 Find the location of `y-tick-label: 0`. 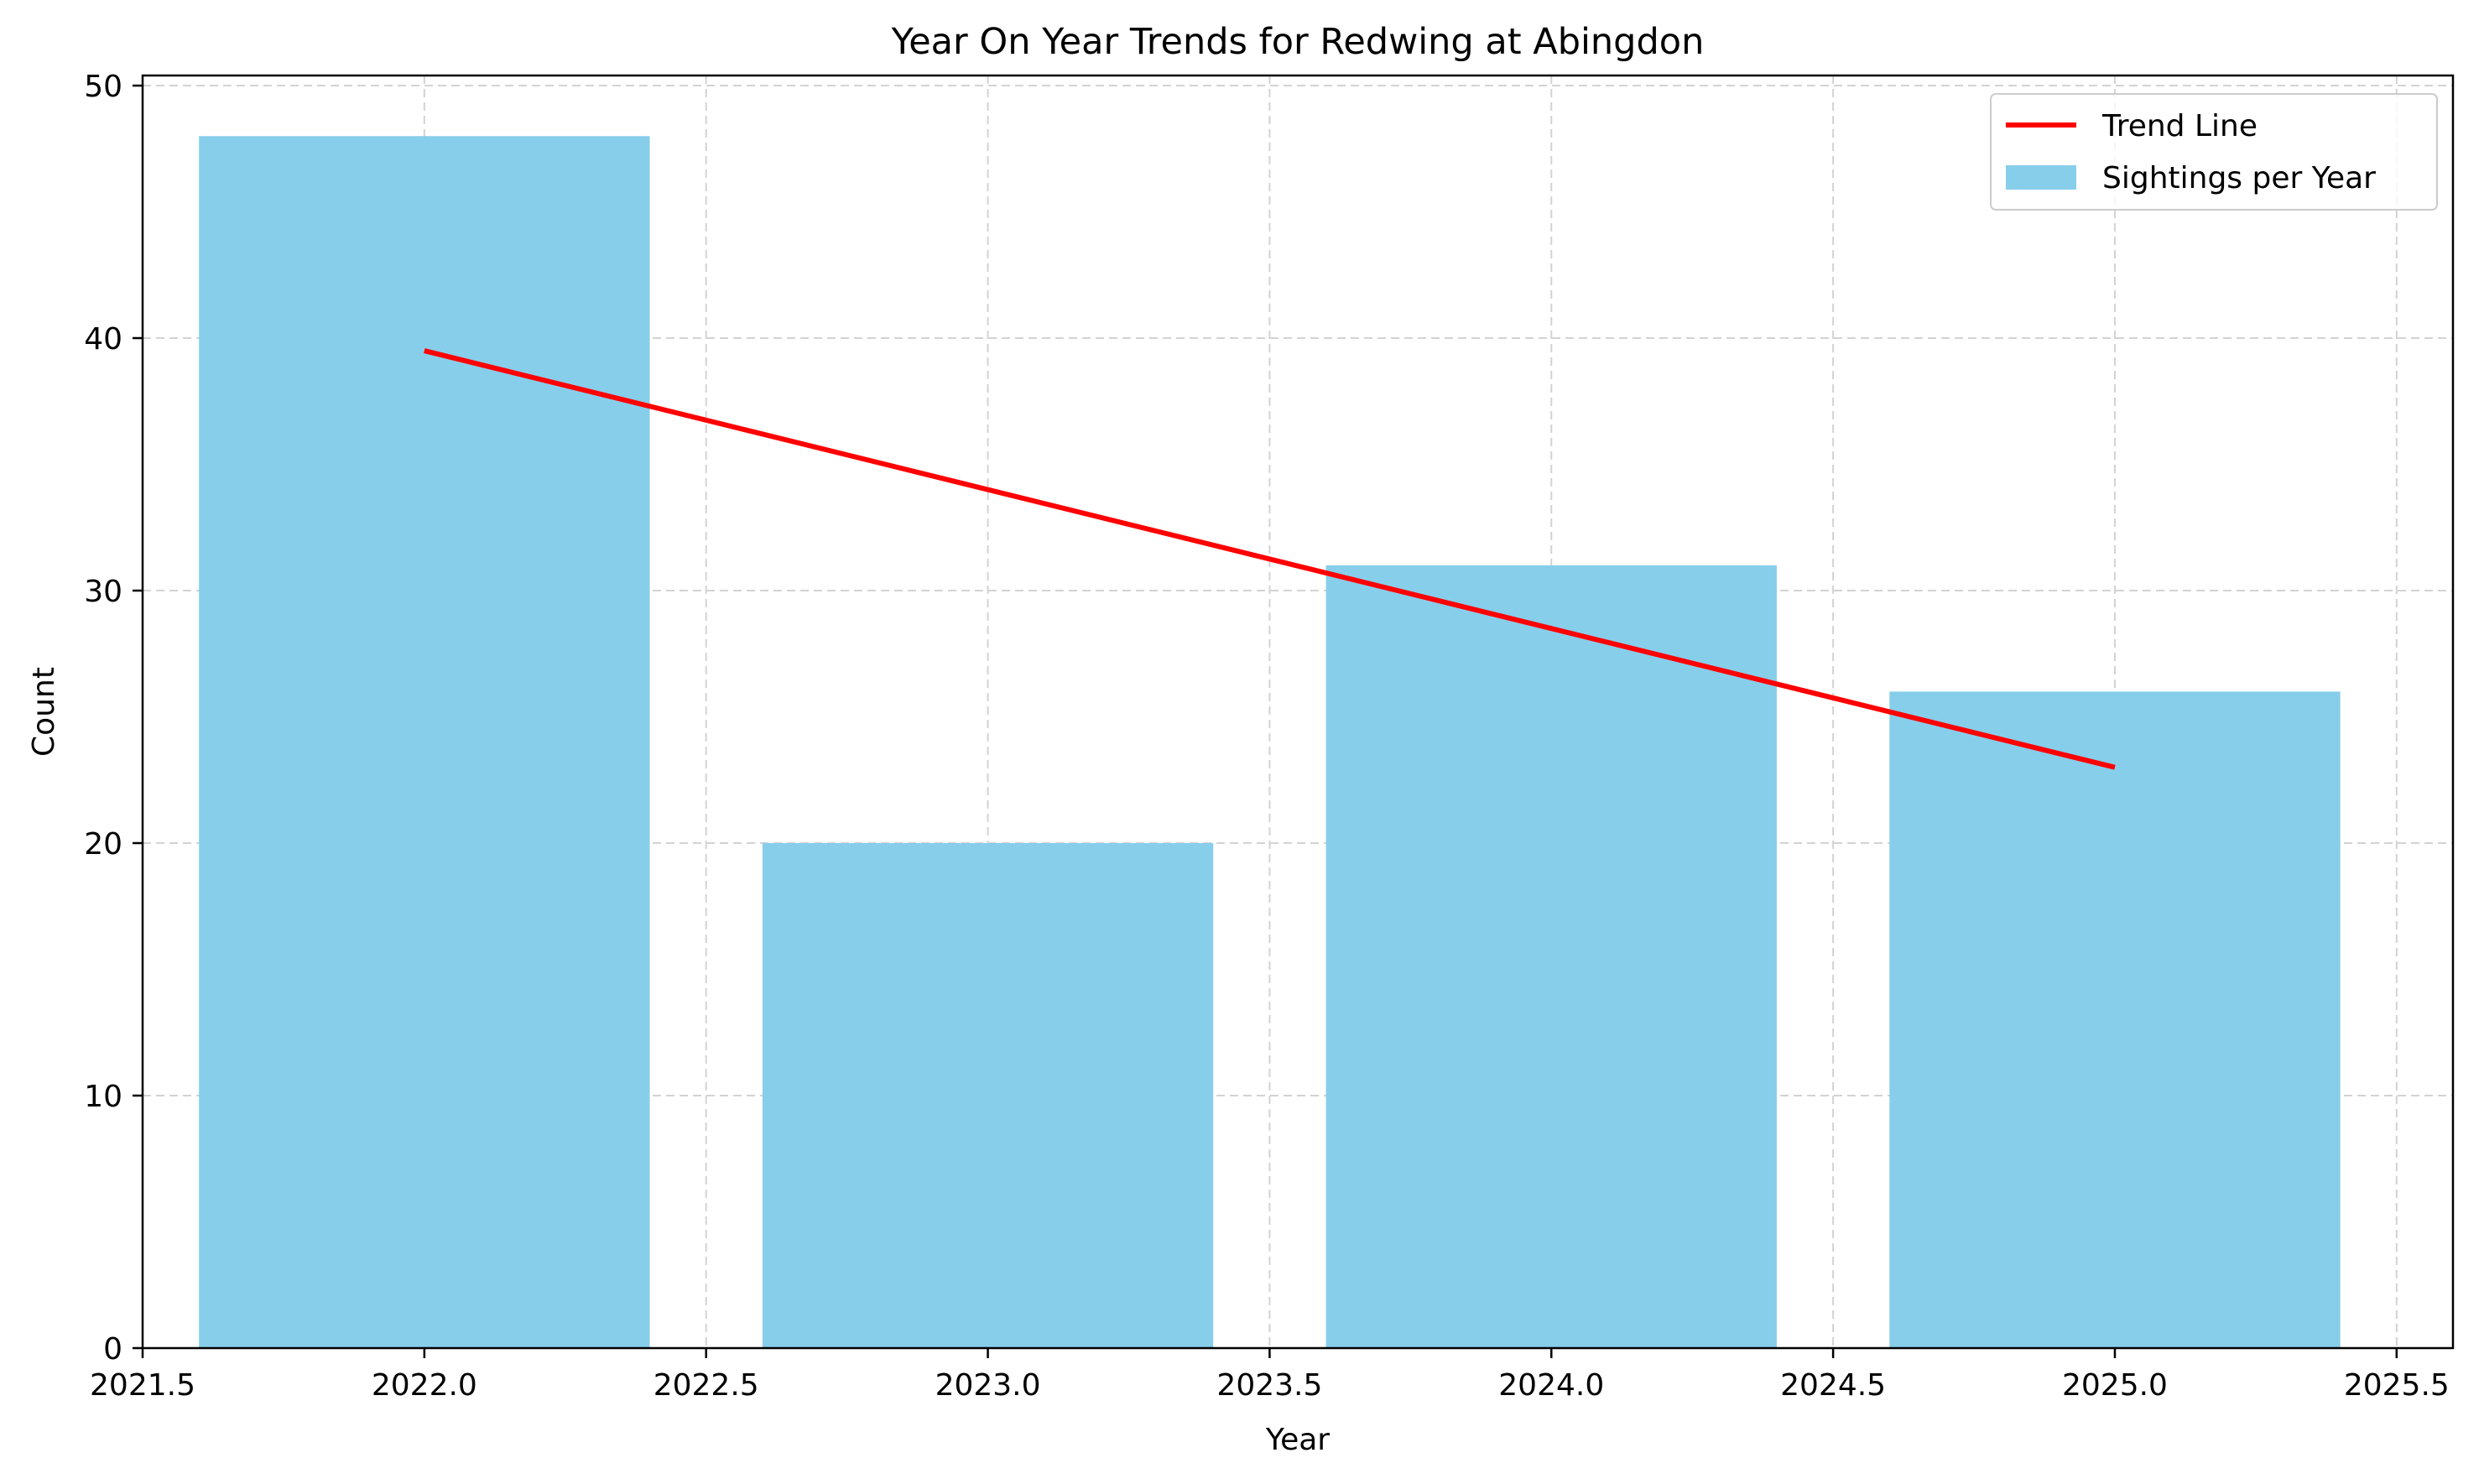

y-tick-label: 0 is located at coordinates (112, 1349).